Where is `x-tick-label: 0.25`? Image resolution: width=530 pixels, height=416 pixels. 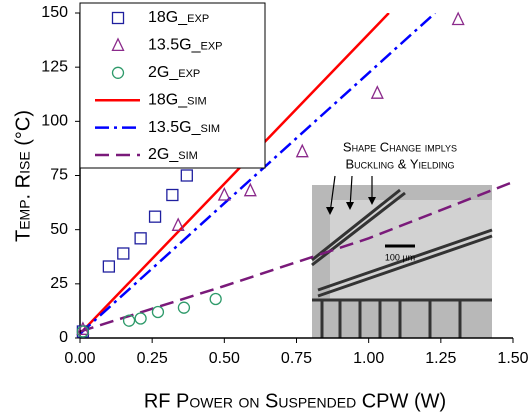 x-tick-label: 0.25 is located at coordinates (152, 358).